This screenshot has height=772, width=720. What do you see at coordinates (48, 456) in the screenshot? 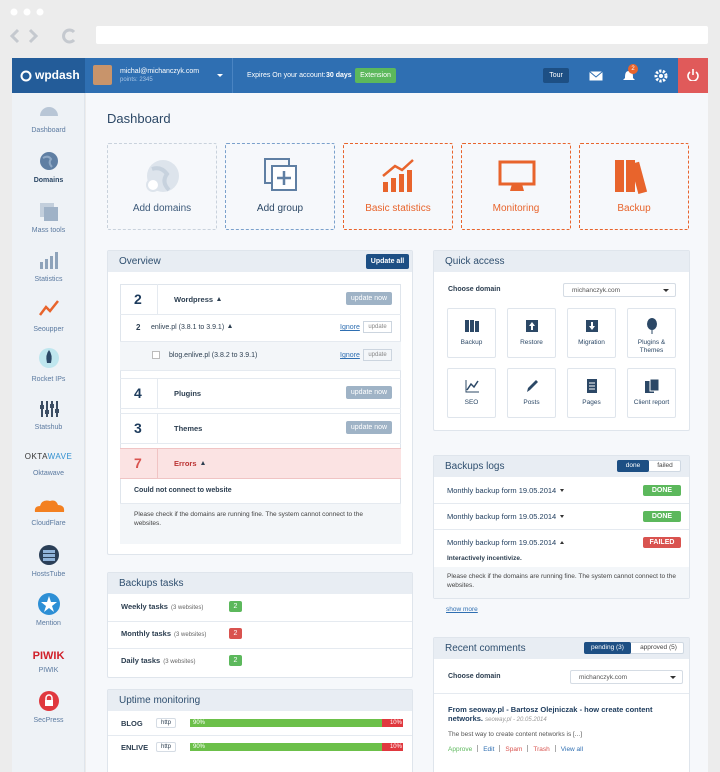
I see `nav-logo: OKTAWAVE` at bounding box center [48, 456].